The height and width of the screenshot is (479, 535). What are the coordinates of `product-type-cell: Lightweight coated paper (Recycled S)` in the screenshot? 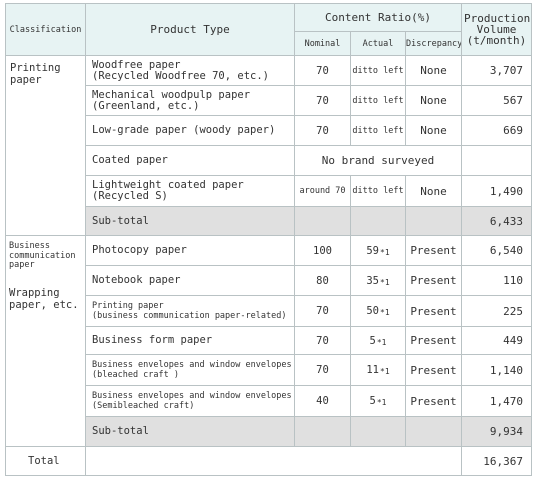 It's located at (190, 191).